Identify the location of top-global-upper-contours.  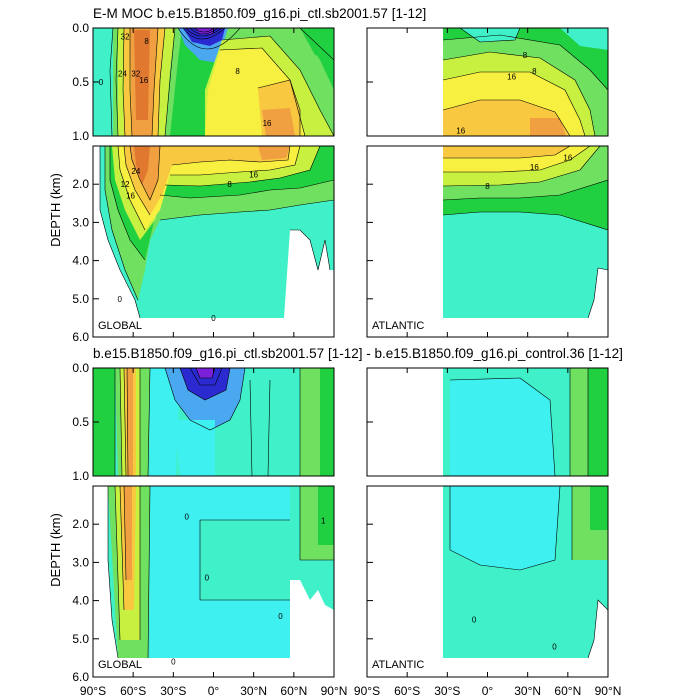
(221, 82).